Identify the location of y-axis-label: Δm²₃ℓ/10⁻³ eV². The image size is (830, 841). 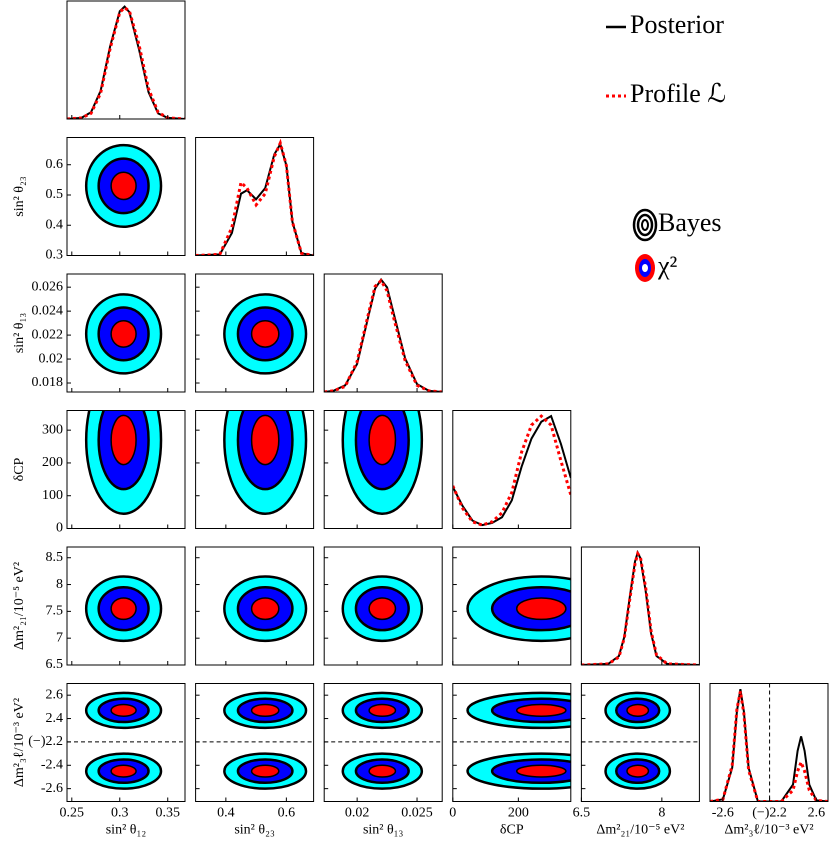
(19, 742).